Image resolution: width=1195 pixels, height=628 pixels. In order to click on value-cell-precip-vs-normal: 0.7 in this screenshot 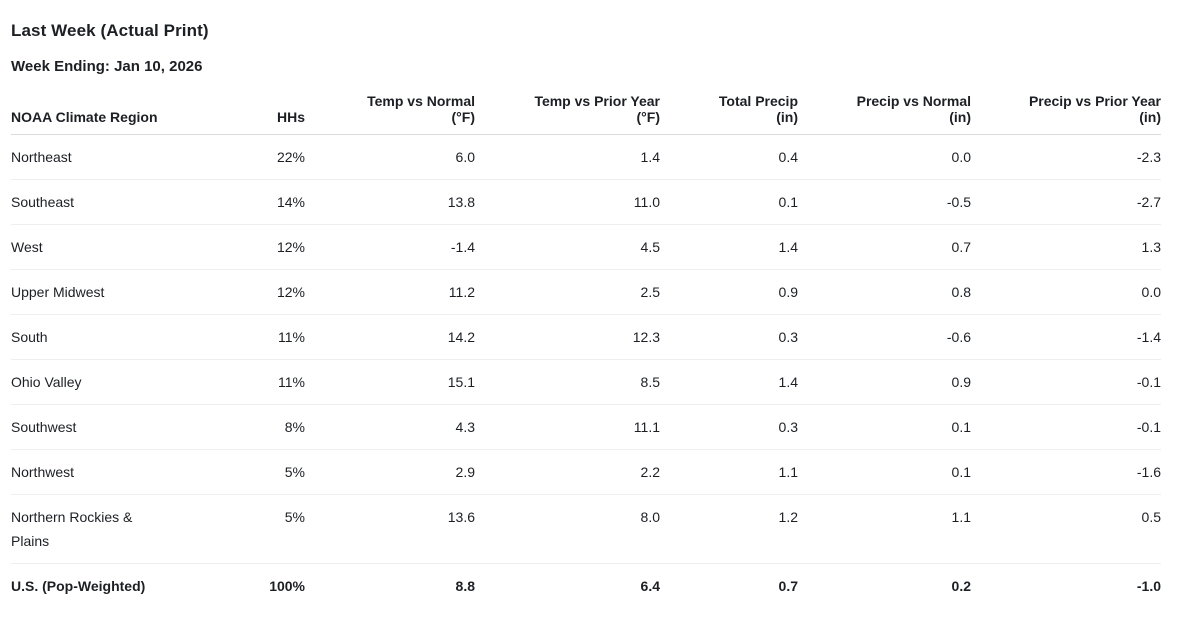, I will do `click(884, 247)`.